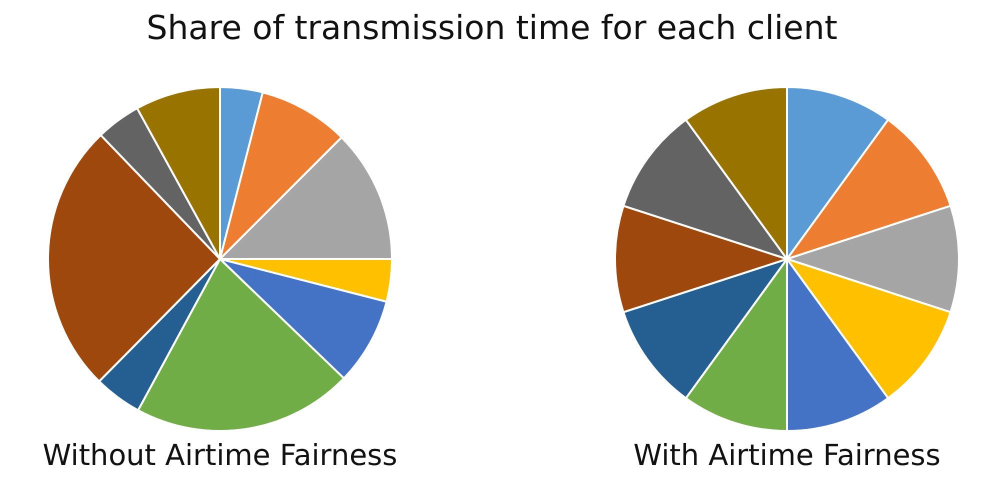 Image resolution: width=984 pixels, height=481 pixels. I want to click on text: Without Airtime Fairness, so click(220, 455).